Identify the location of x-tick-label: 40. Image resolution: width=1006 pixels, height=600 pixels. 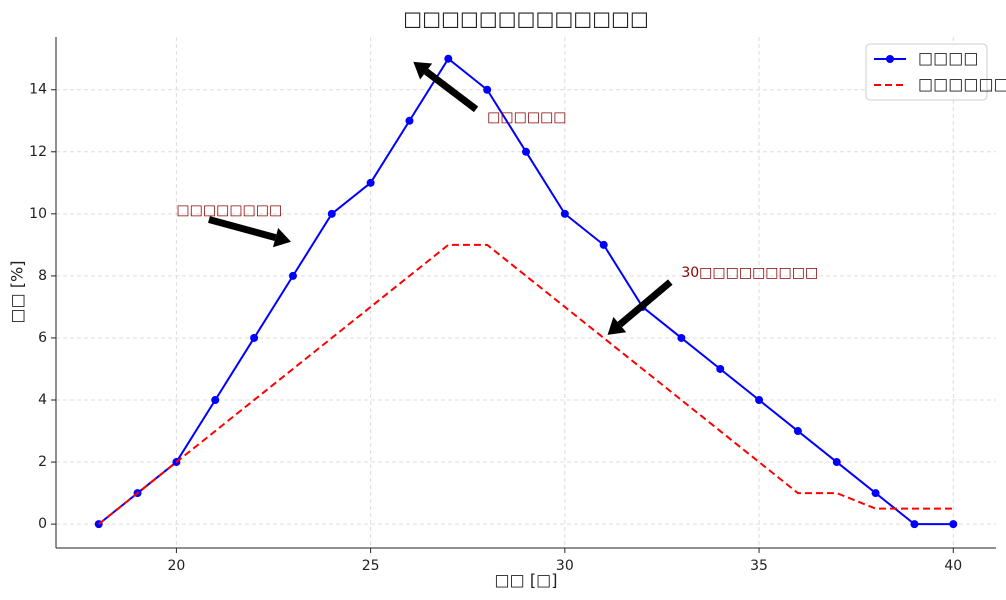
(953, 566).